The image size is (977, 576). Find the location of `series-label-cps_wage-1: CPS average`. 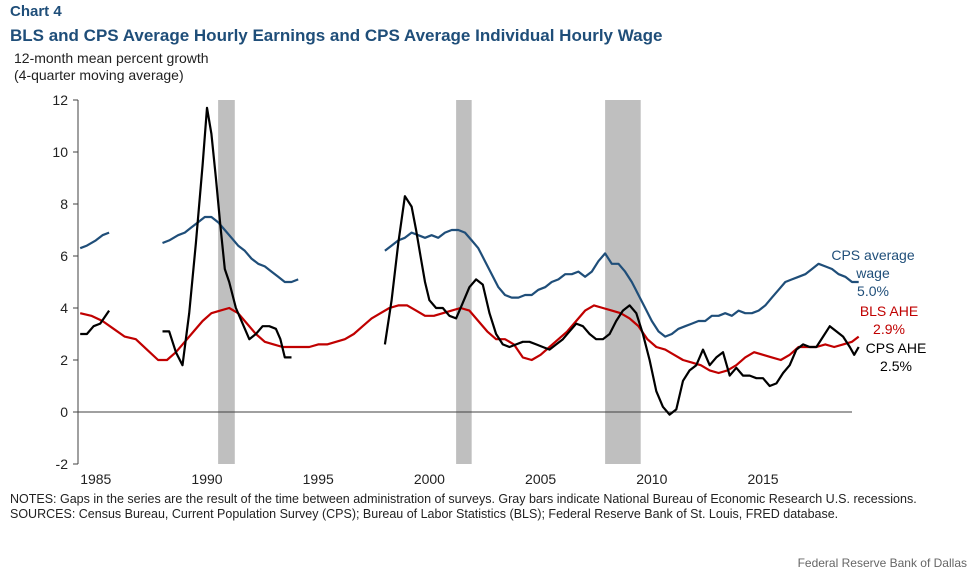

series-label-cps_wage-1: CPS average is located at coordinates (872, 255).